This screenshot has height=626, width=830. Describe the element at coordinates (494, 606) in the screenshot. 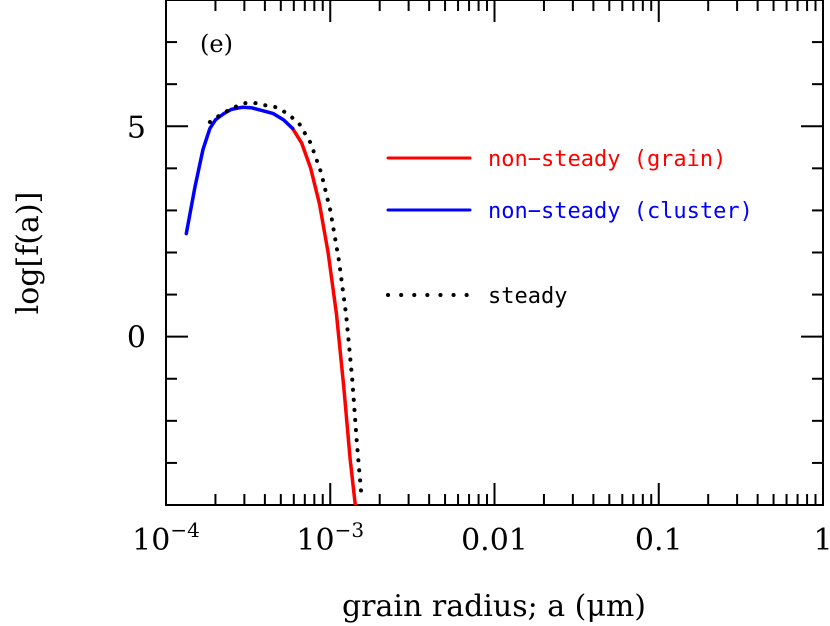

I see `x-axis-label: grain radius; a (μm)` at that location.